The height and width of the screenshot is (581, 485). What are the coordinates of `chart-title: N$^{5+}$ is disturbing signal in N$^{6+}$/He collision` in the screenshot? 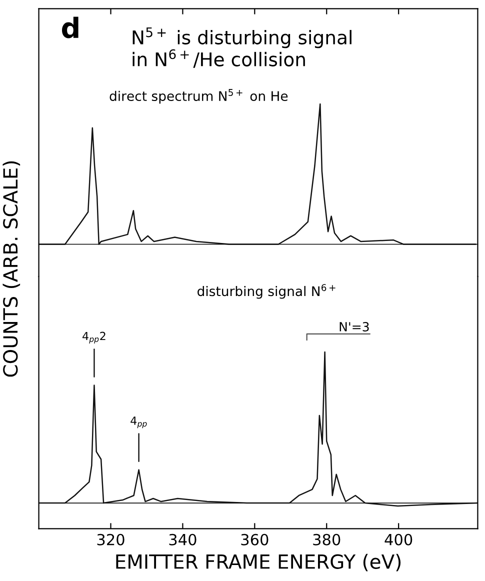 It's located at (242, 47).